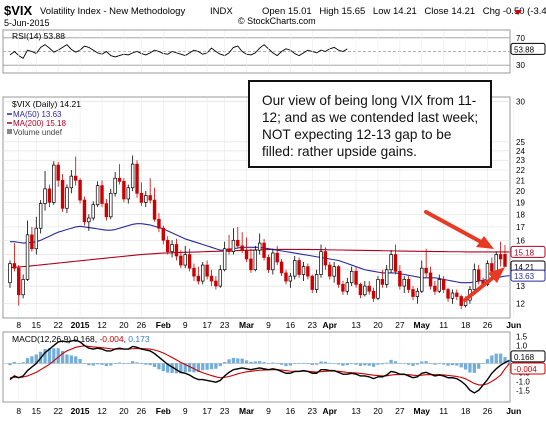 This screenshot has width=546, height=424. Describe the element at coordinates (528, 251) in the screenshot. I see `price-last-label-ma200-box` at that location.